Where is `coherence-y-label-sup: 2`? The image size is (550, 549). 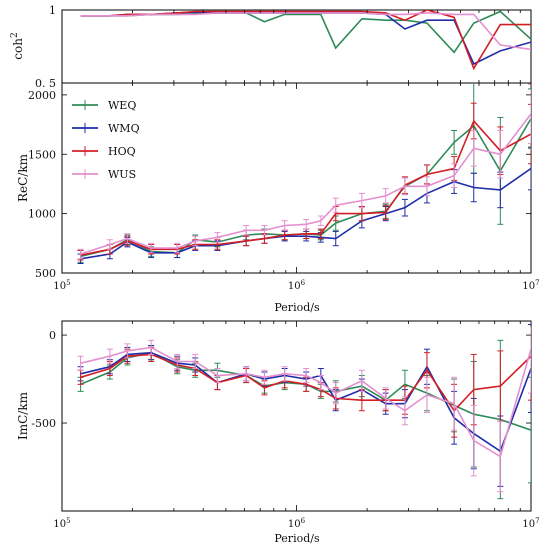
coherence-y-label-sup: 2 is located at coordinates (15, 35).